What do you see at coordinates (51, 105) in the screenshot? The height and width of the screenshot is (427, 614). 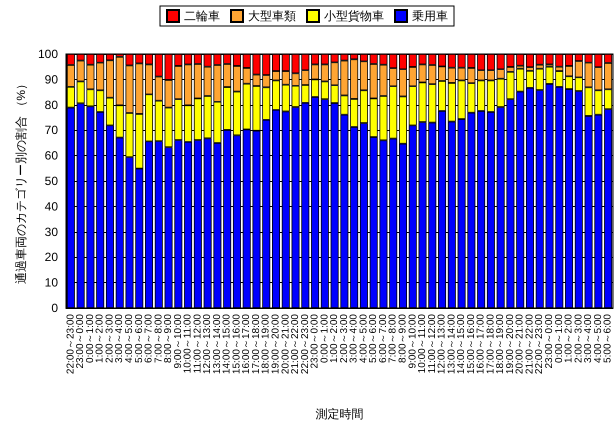 I see `y-tick-label: 80` at bounding box center [51, 105].